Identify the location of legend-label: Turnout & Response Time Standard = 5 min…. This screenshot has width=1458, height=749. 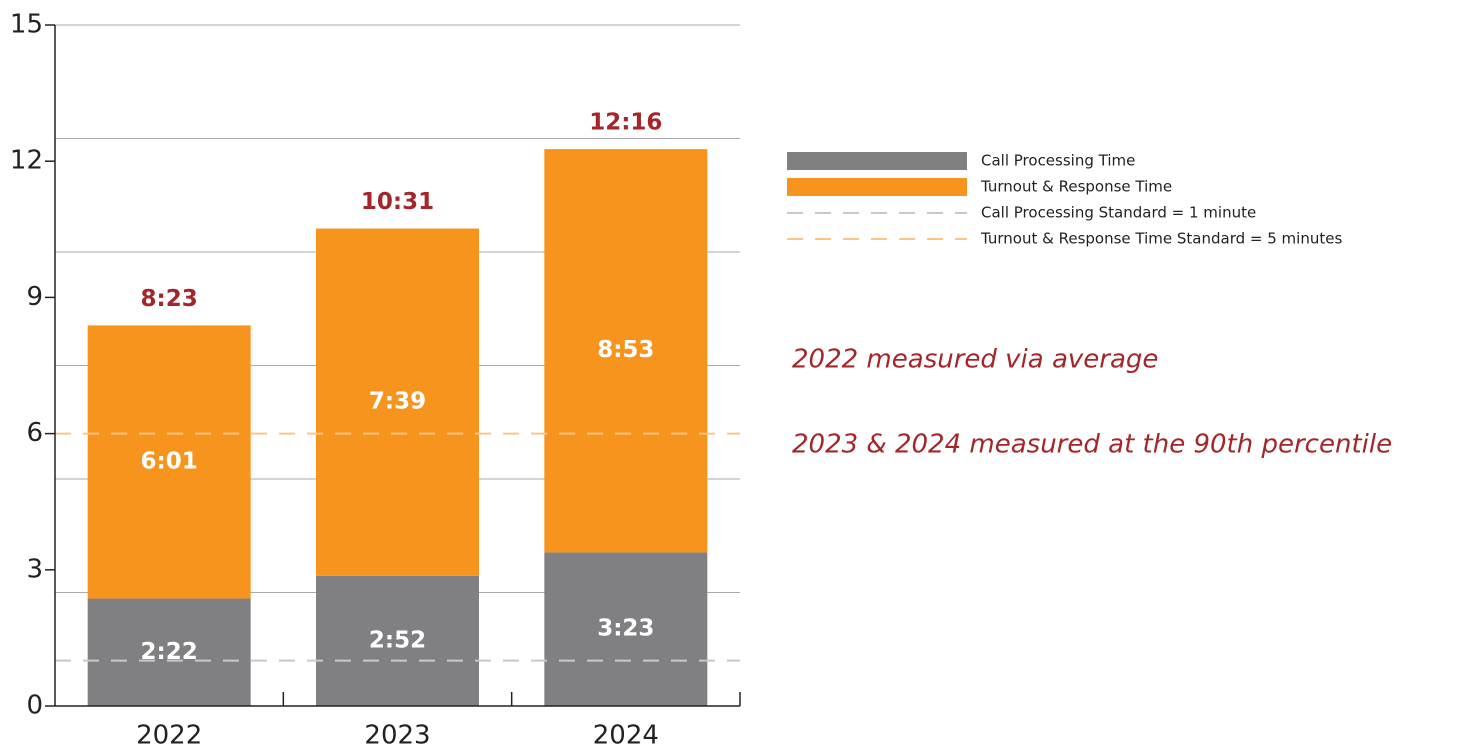
(1161, 239).